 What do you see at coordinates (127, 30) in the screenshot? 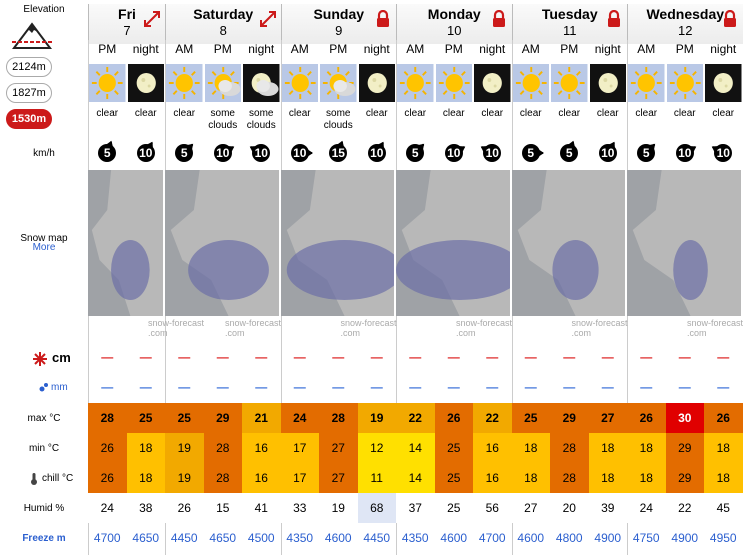
I see `day-number: 7` at bounding box center [127, 30].